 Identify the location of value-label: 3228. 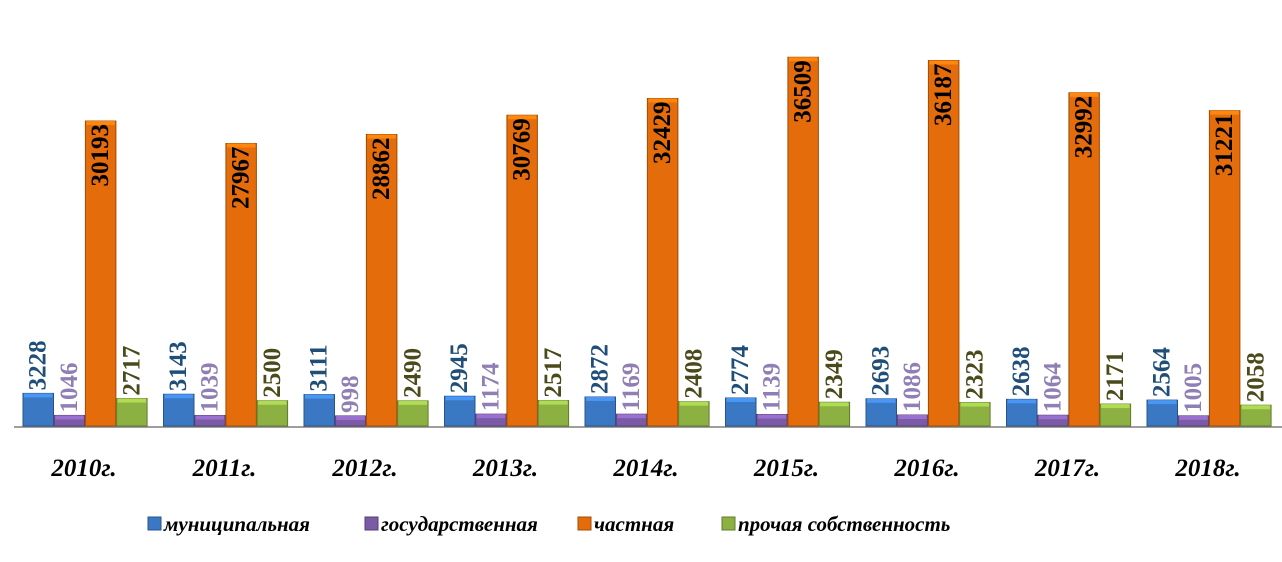
(38, 365).